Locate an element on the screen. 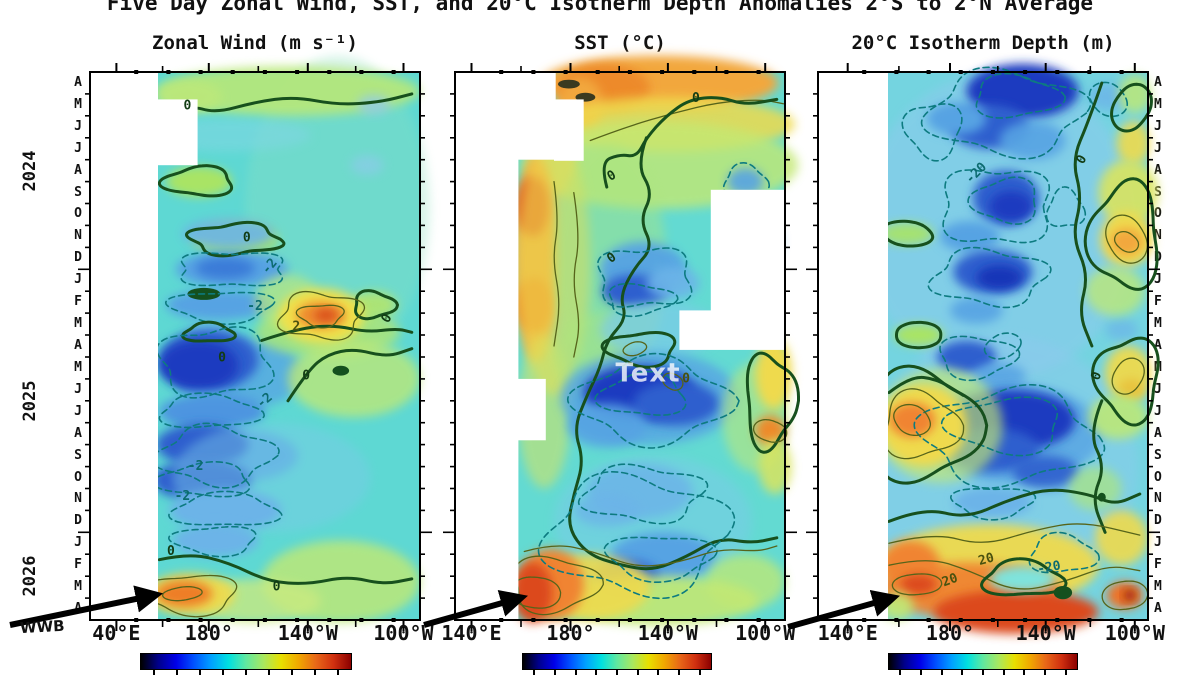 The height and width of the screenshot is (675, 1200). colorbar-isotherm-depth is located at coordinates (983, 661).